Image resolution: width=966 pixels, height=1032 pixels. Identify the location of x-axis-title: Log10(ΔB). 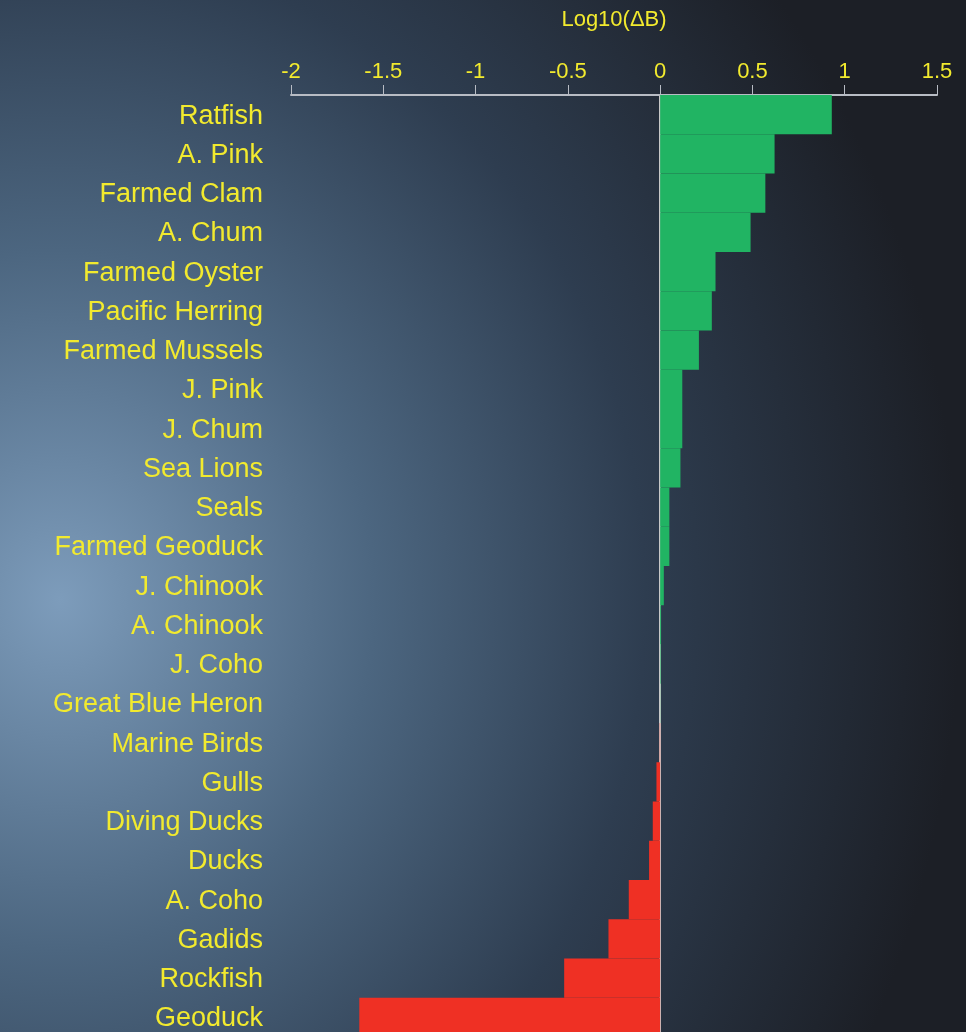
(614, 18).